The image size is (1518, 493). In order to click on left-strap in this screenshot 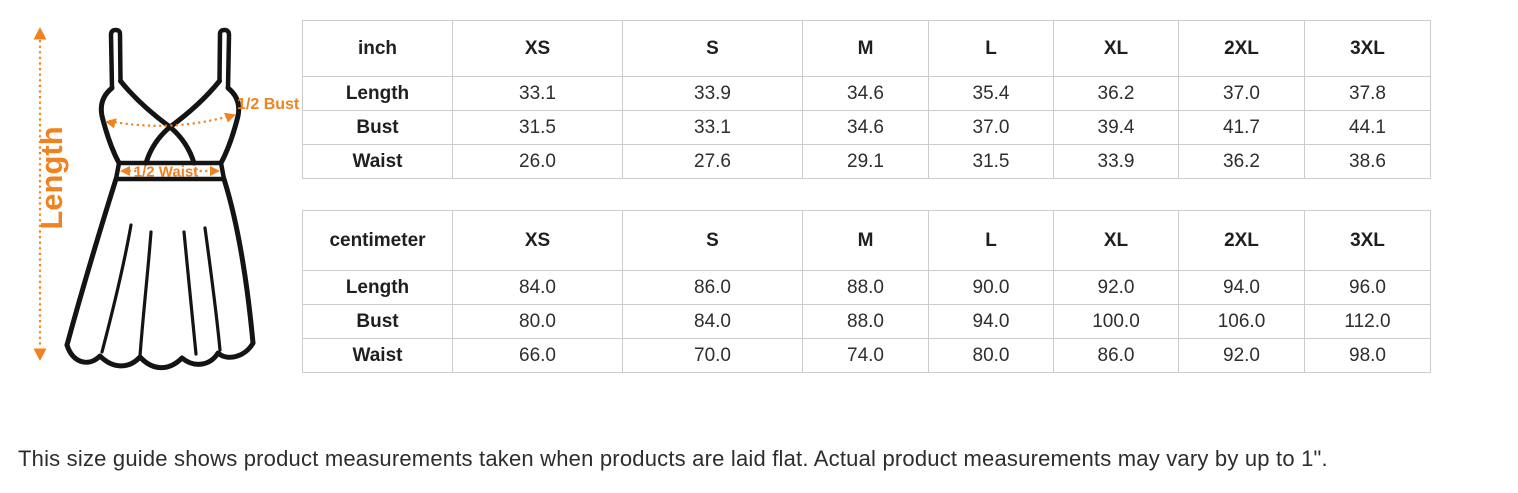, I will do `click(115, 59)`.